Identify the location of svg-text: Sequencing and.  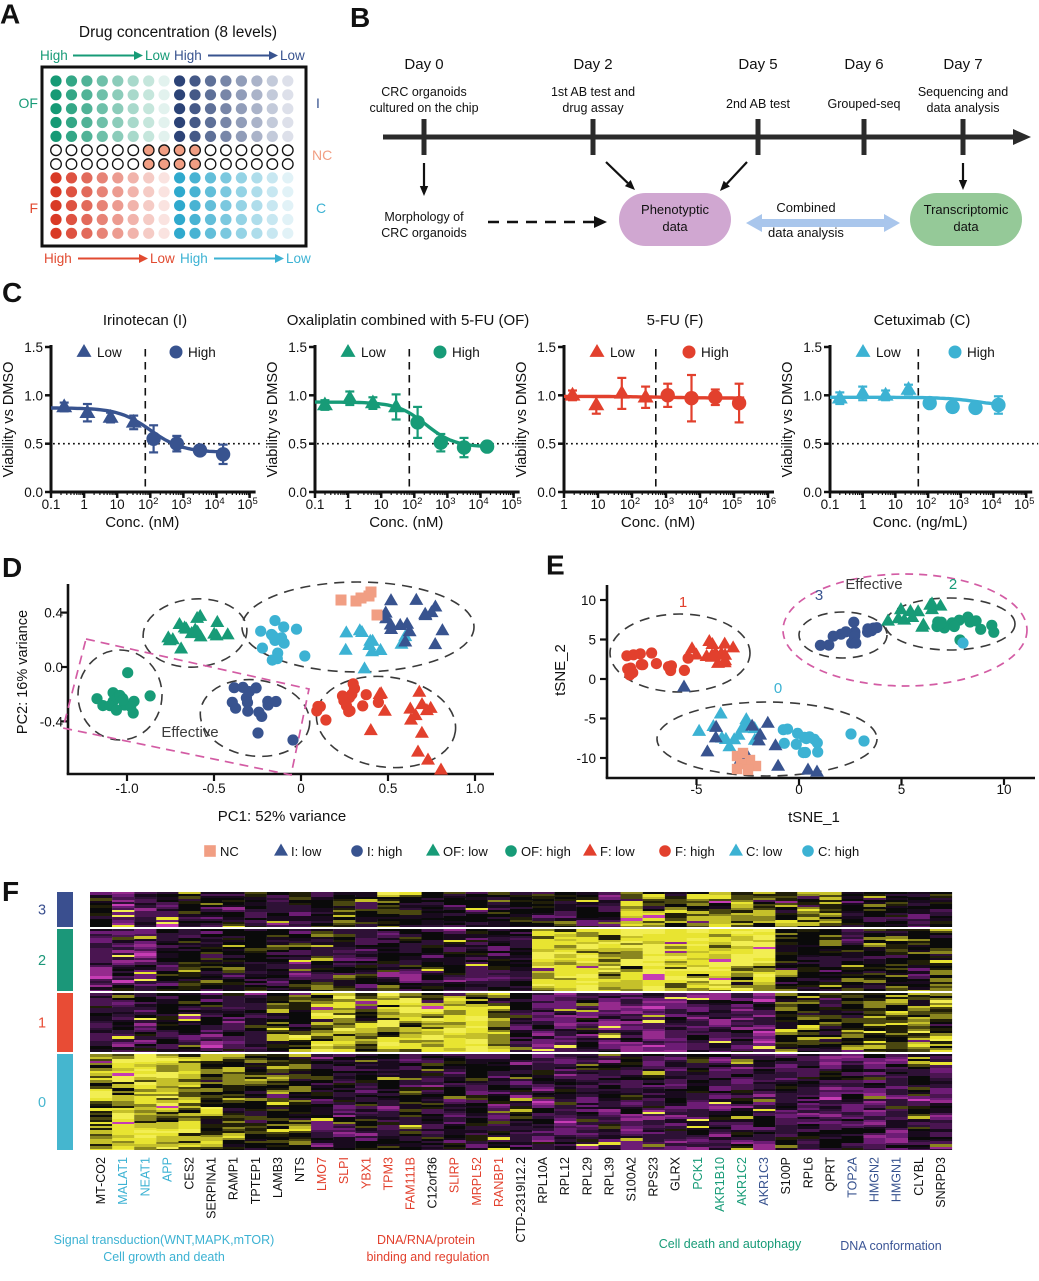
(963, 92).